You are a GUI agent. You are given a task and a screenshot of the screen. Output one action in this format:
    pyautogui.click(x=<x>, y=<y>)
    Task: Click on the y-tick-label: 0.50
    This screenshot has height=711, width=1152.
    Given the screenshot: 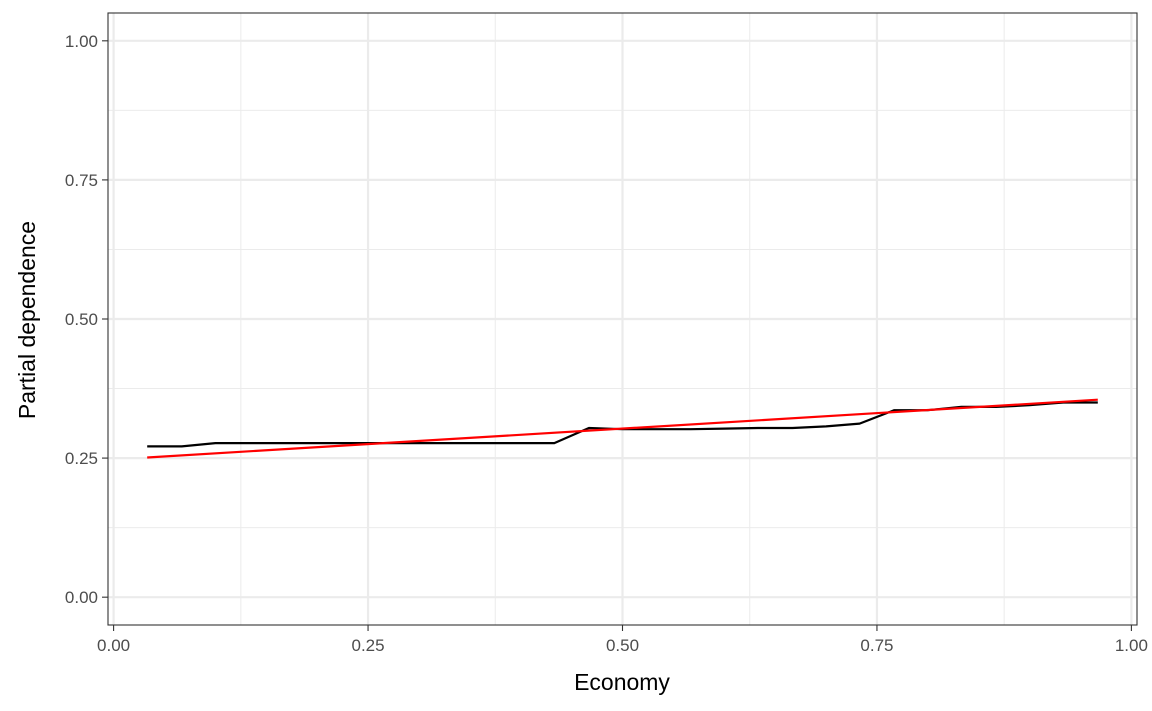 What is the action you would take?
    pyautogui.click(x=81, y=319)
    